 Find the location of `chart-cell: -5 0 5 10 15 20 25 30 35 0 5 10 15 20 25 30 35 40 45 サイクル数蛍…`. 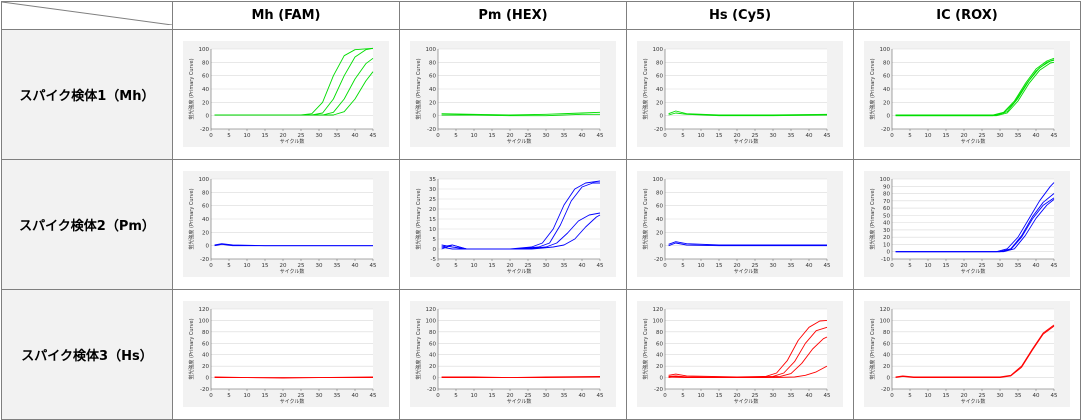

chart-cell: -5 0 5 10 15 20 25 30 35 0 5 10 15 20 25 30 35 40 45 サイクル数蛍… is located at coordinates (513, 224).